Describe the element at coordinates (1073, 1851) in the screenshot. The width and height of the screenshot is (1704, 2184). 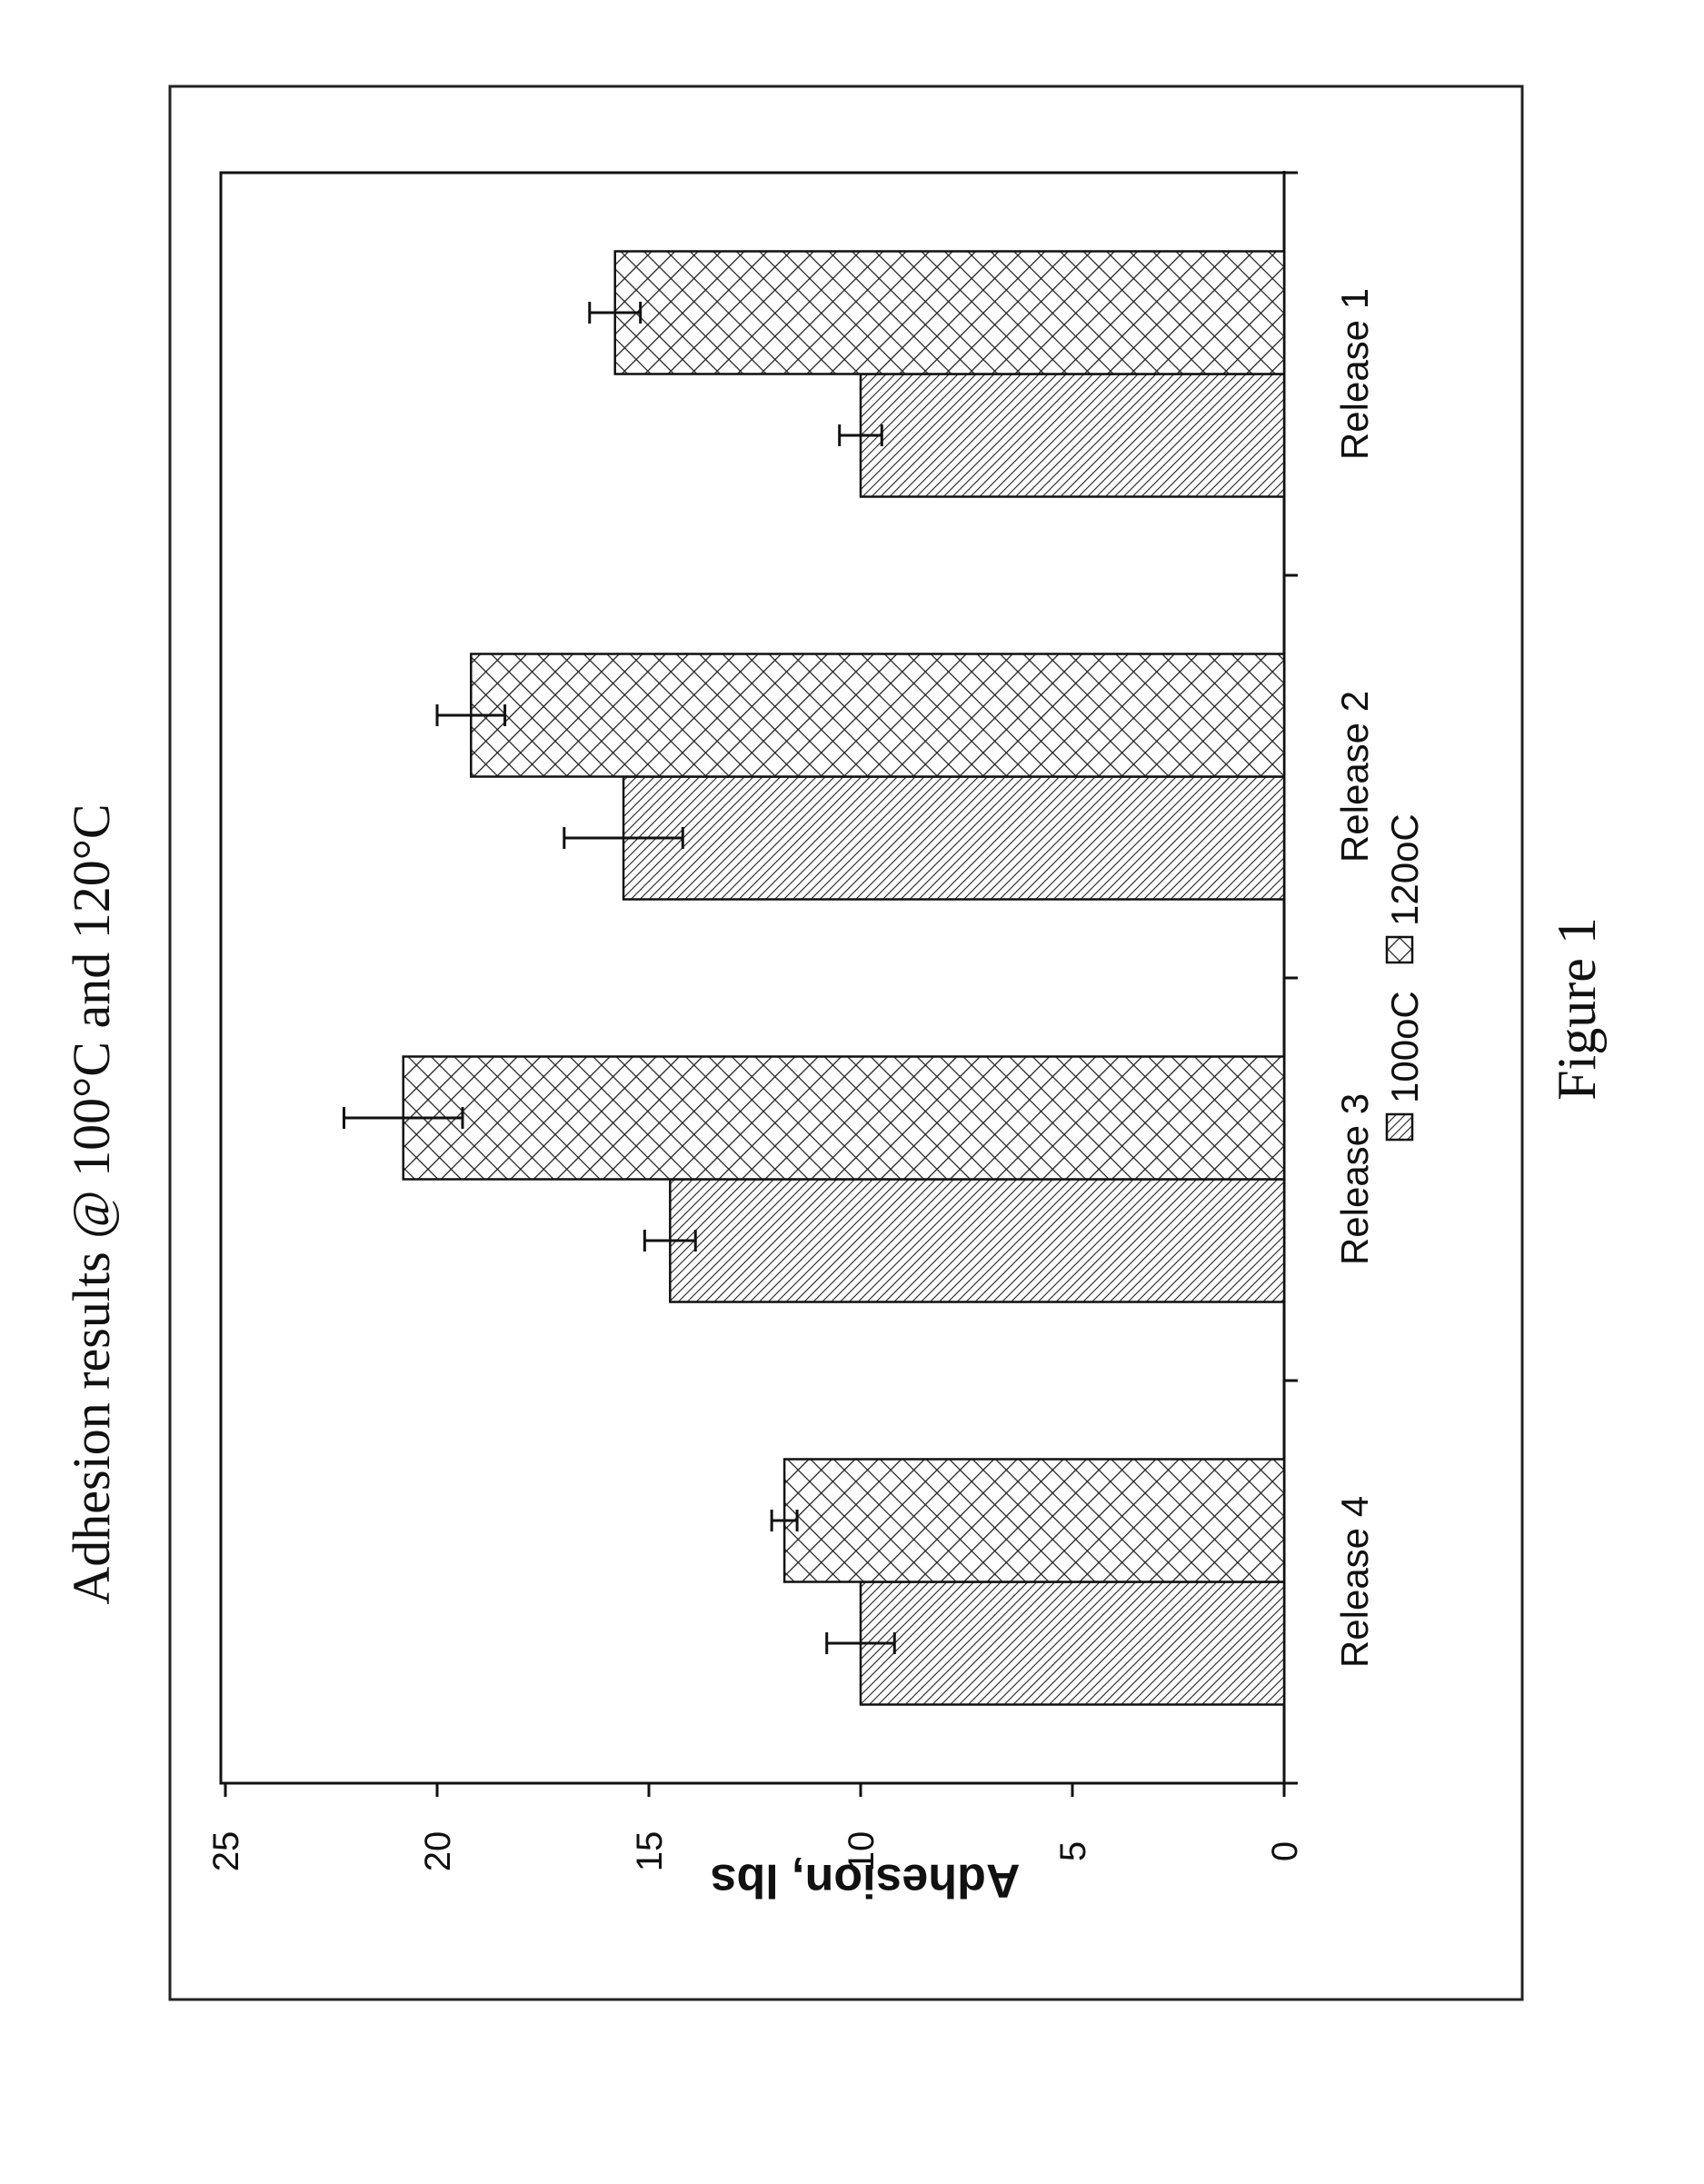
I see `y-tick-label: 5` at that location.